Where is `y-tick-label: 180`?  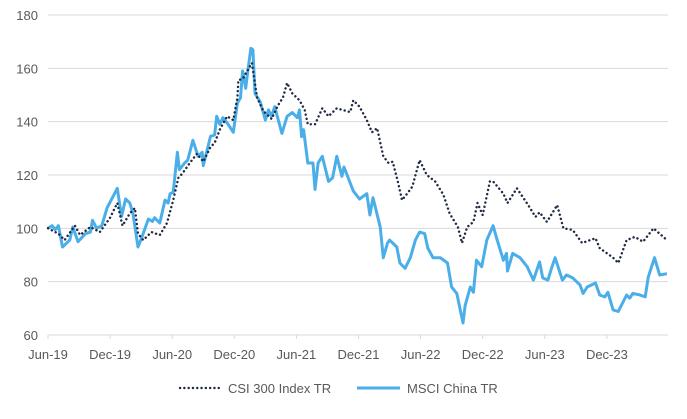
y-tick-label: 180 is located at coordinates (27, 15).